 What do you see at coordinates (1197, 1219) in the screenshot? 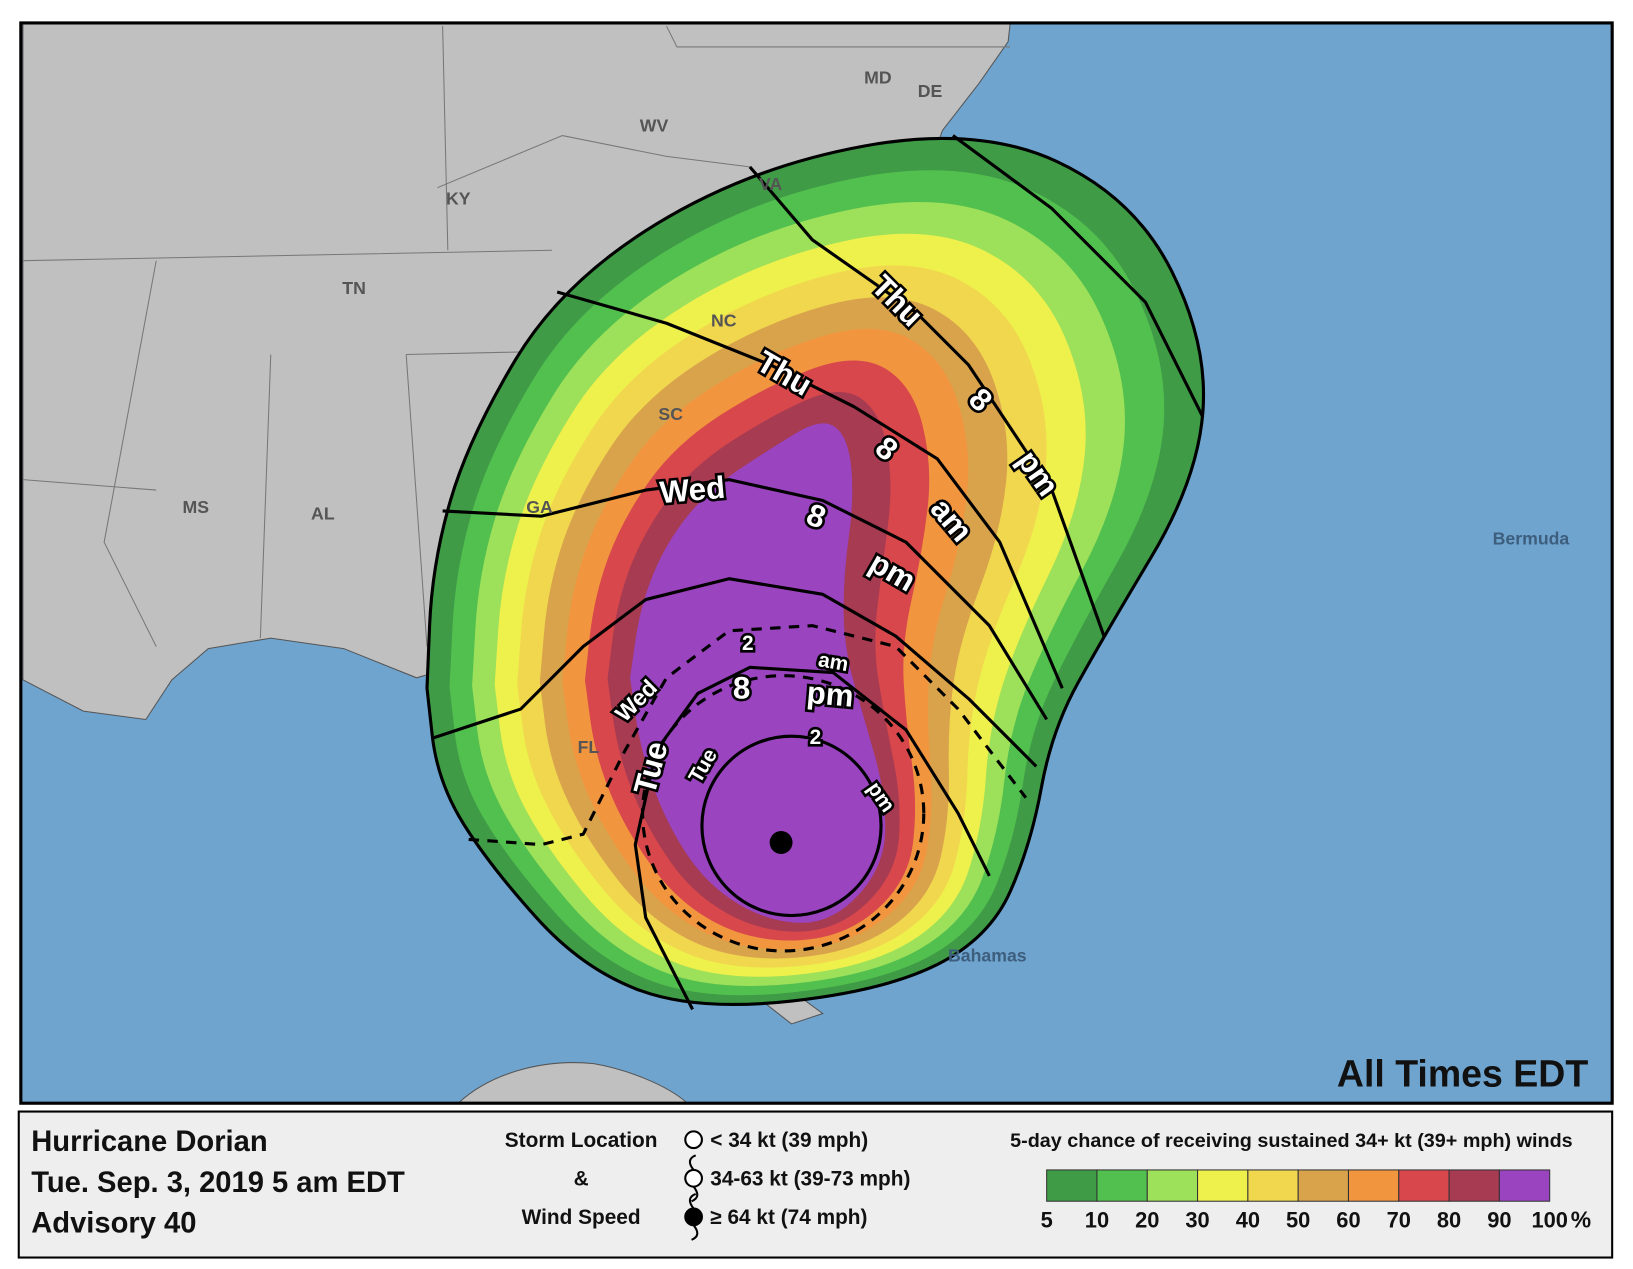
I see `scale-label: 30` at bounding box center [1197, 1219].